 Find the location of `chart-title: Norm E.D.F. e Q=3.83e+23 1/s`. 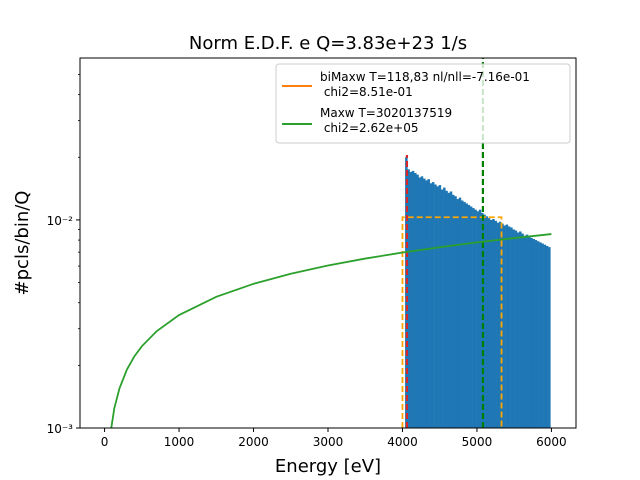

chart-title: Norm E.D.F. e Q=3.83e+23 1/s is located at coordinates (328, 43).